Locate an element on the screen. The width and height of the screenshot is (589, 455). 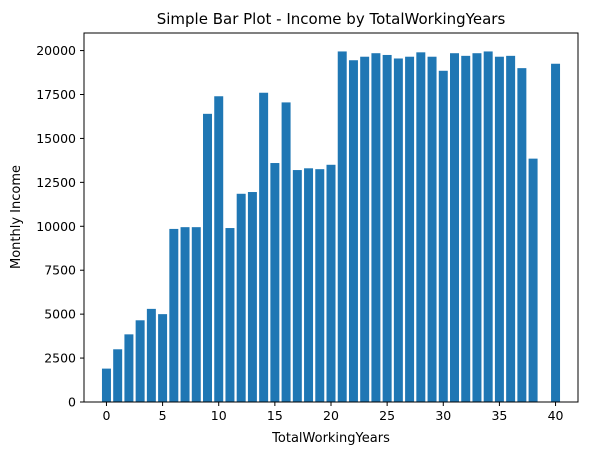
x-axis-ticks: 0 5 10 15 20 25 30 35 40 is located at coordinates (333, 412).